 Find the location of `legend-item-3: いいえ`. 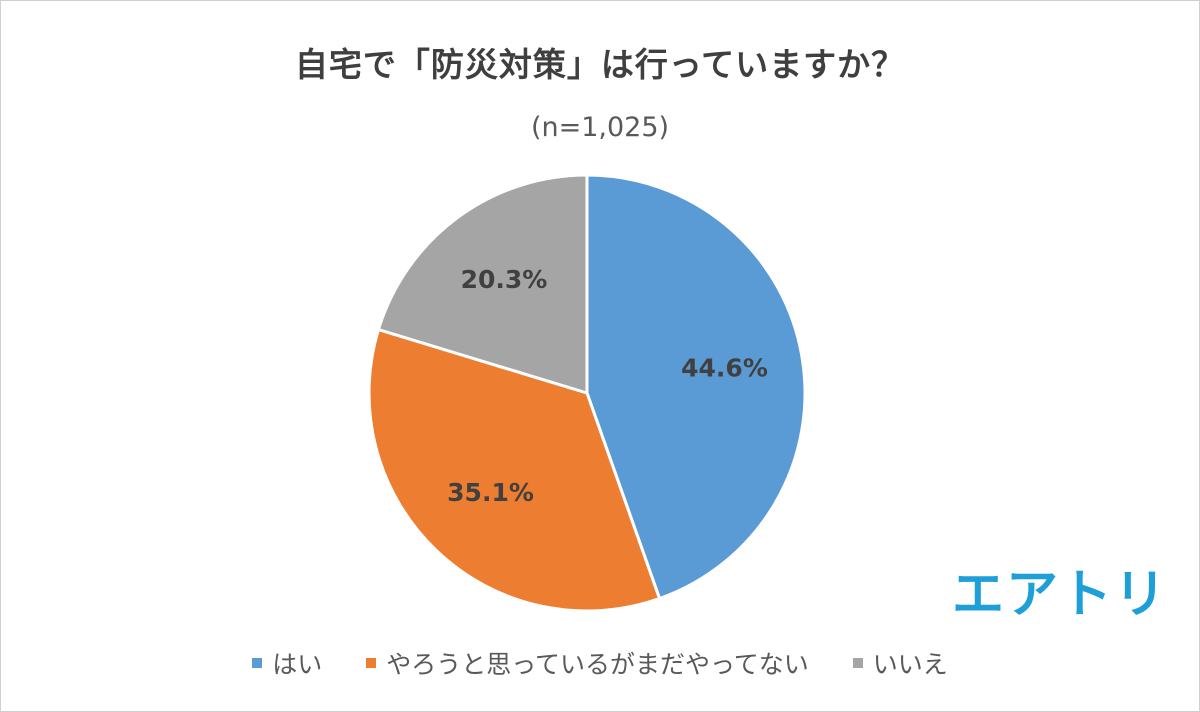

legend-item-3: いいえ is located at coordinates (900, 663).